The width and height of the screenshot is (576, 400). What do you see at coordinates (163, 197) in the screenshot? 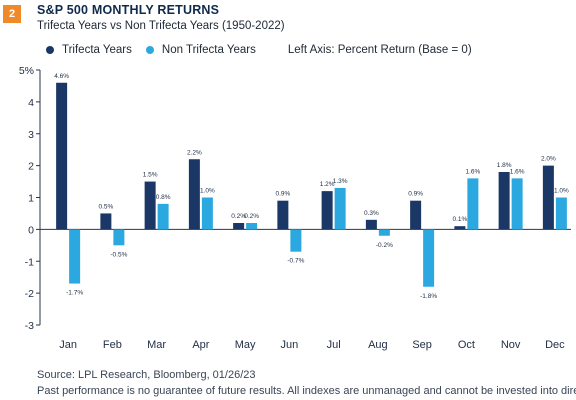
I see `data-label-non-trifecta: 0.8%` at bounding box center [163, 197].